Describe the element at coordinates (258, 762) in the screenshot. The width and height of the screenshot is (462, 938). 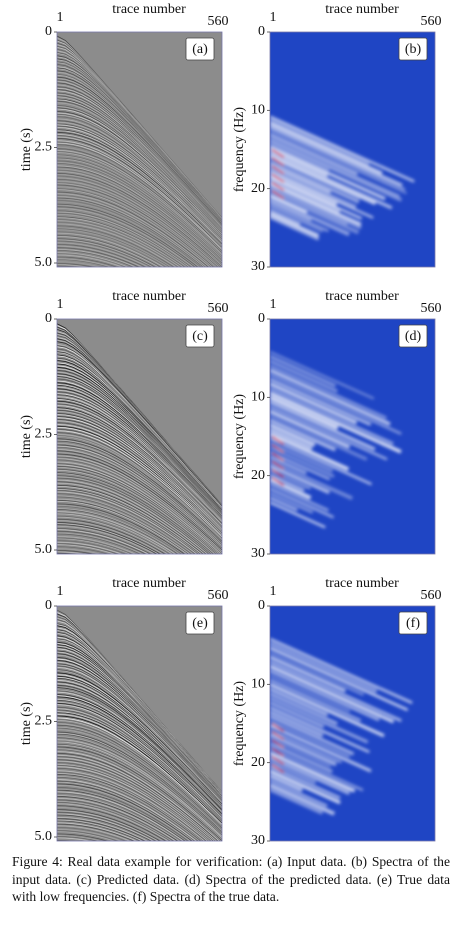
I see `y-tick-label: 20` at that location.